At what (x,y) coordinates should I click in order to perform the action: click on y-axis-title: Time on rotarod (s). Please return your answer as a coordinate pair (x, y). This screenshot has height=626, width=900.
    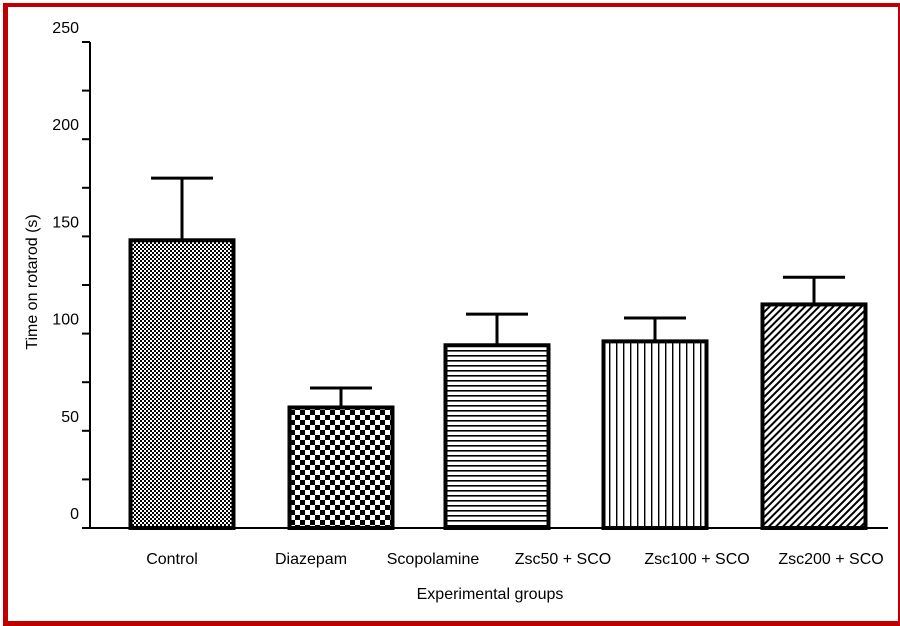
    Looking at the image, I should click on (32, 281).